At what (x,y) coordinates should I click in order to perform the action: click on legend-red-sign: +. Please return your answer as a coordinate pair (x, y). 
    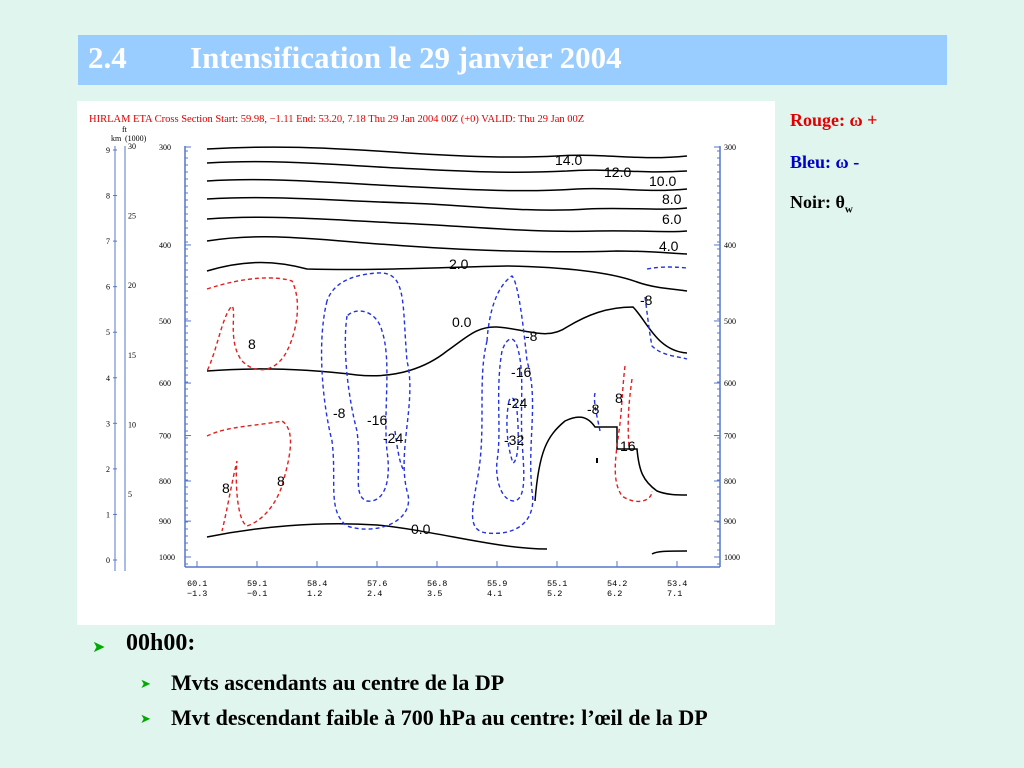
    Looking at the image, I should click on (870, 120).